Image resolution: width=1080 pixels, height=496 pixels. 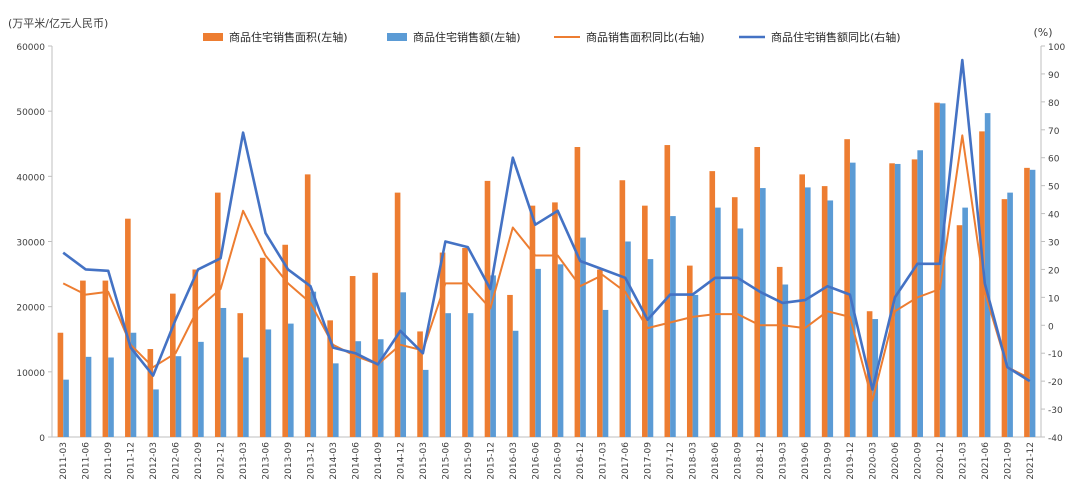 What do you see at coordinates (918, 461) in the screenshot?
I see `x-tick-label: 2020-09` at bounding box center [918, 461].